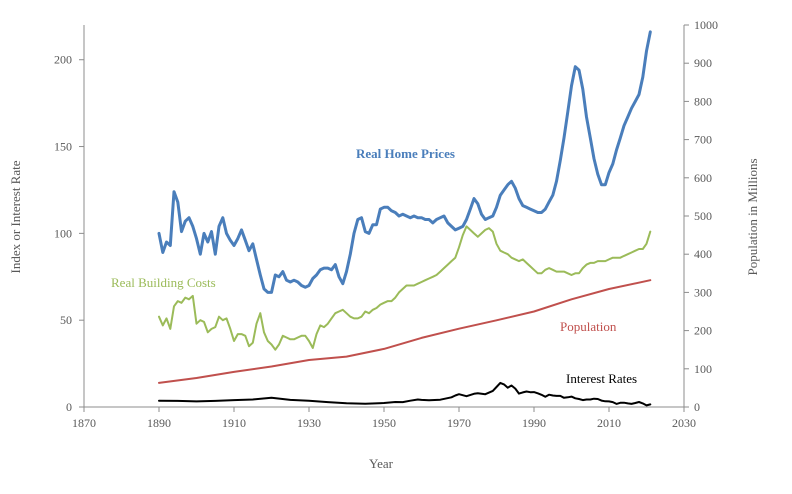  Describe the element at coordinates (309, 423) in the screenshot. I see `x-tick-label: 1930` at that location.